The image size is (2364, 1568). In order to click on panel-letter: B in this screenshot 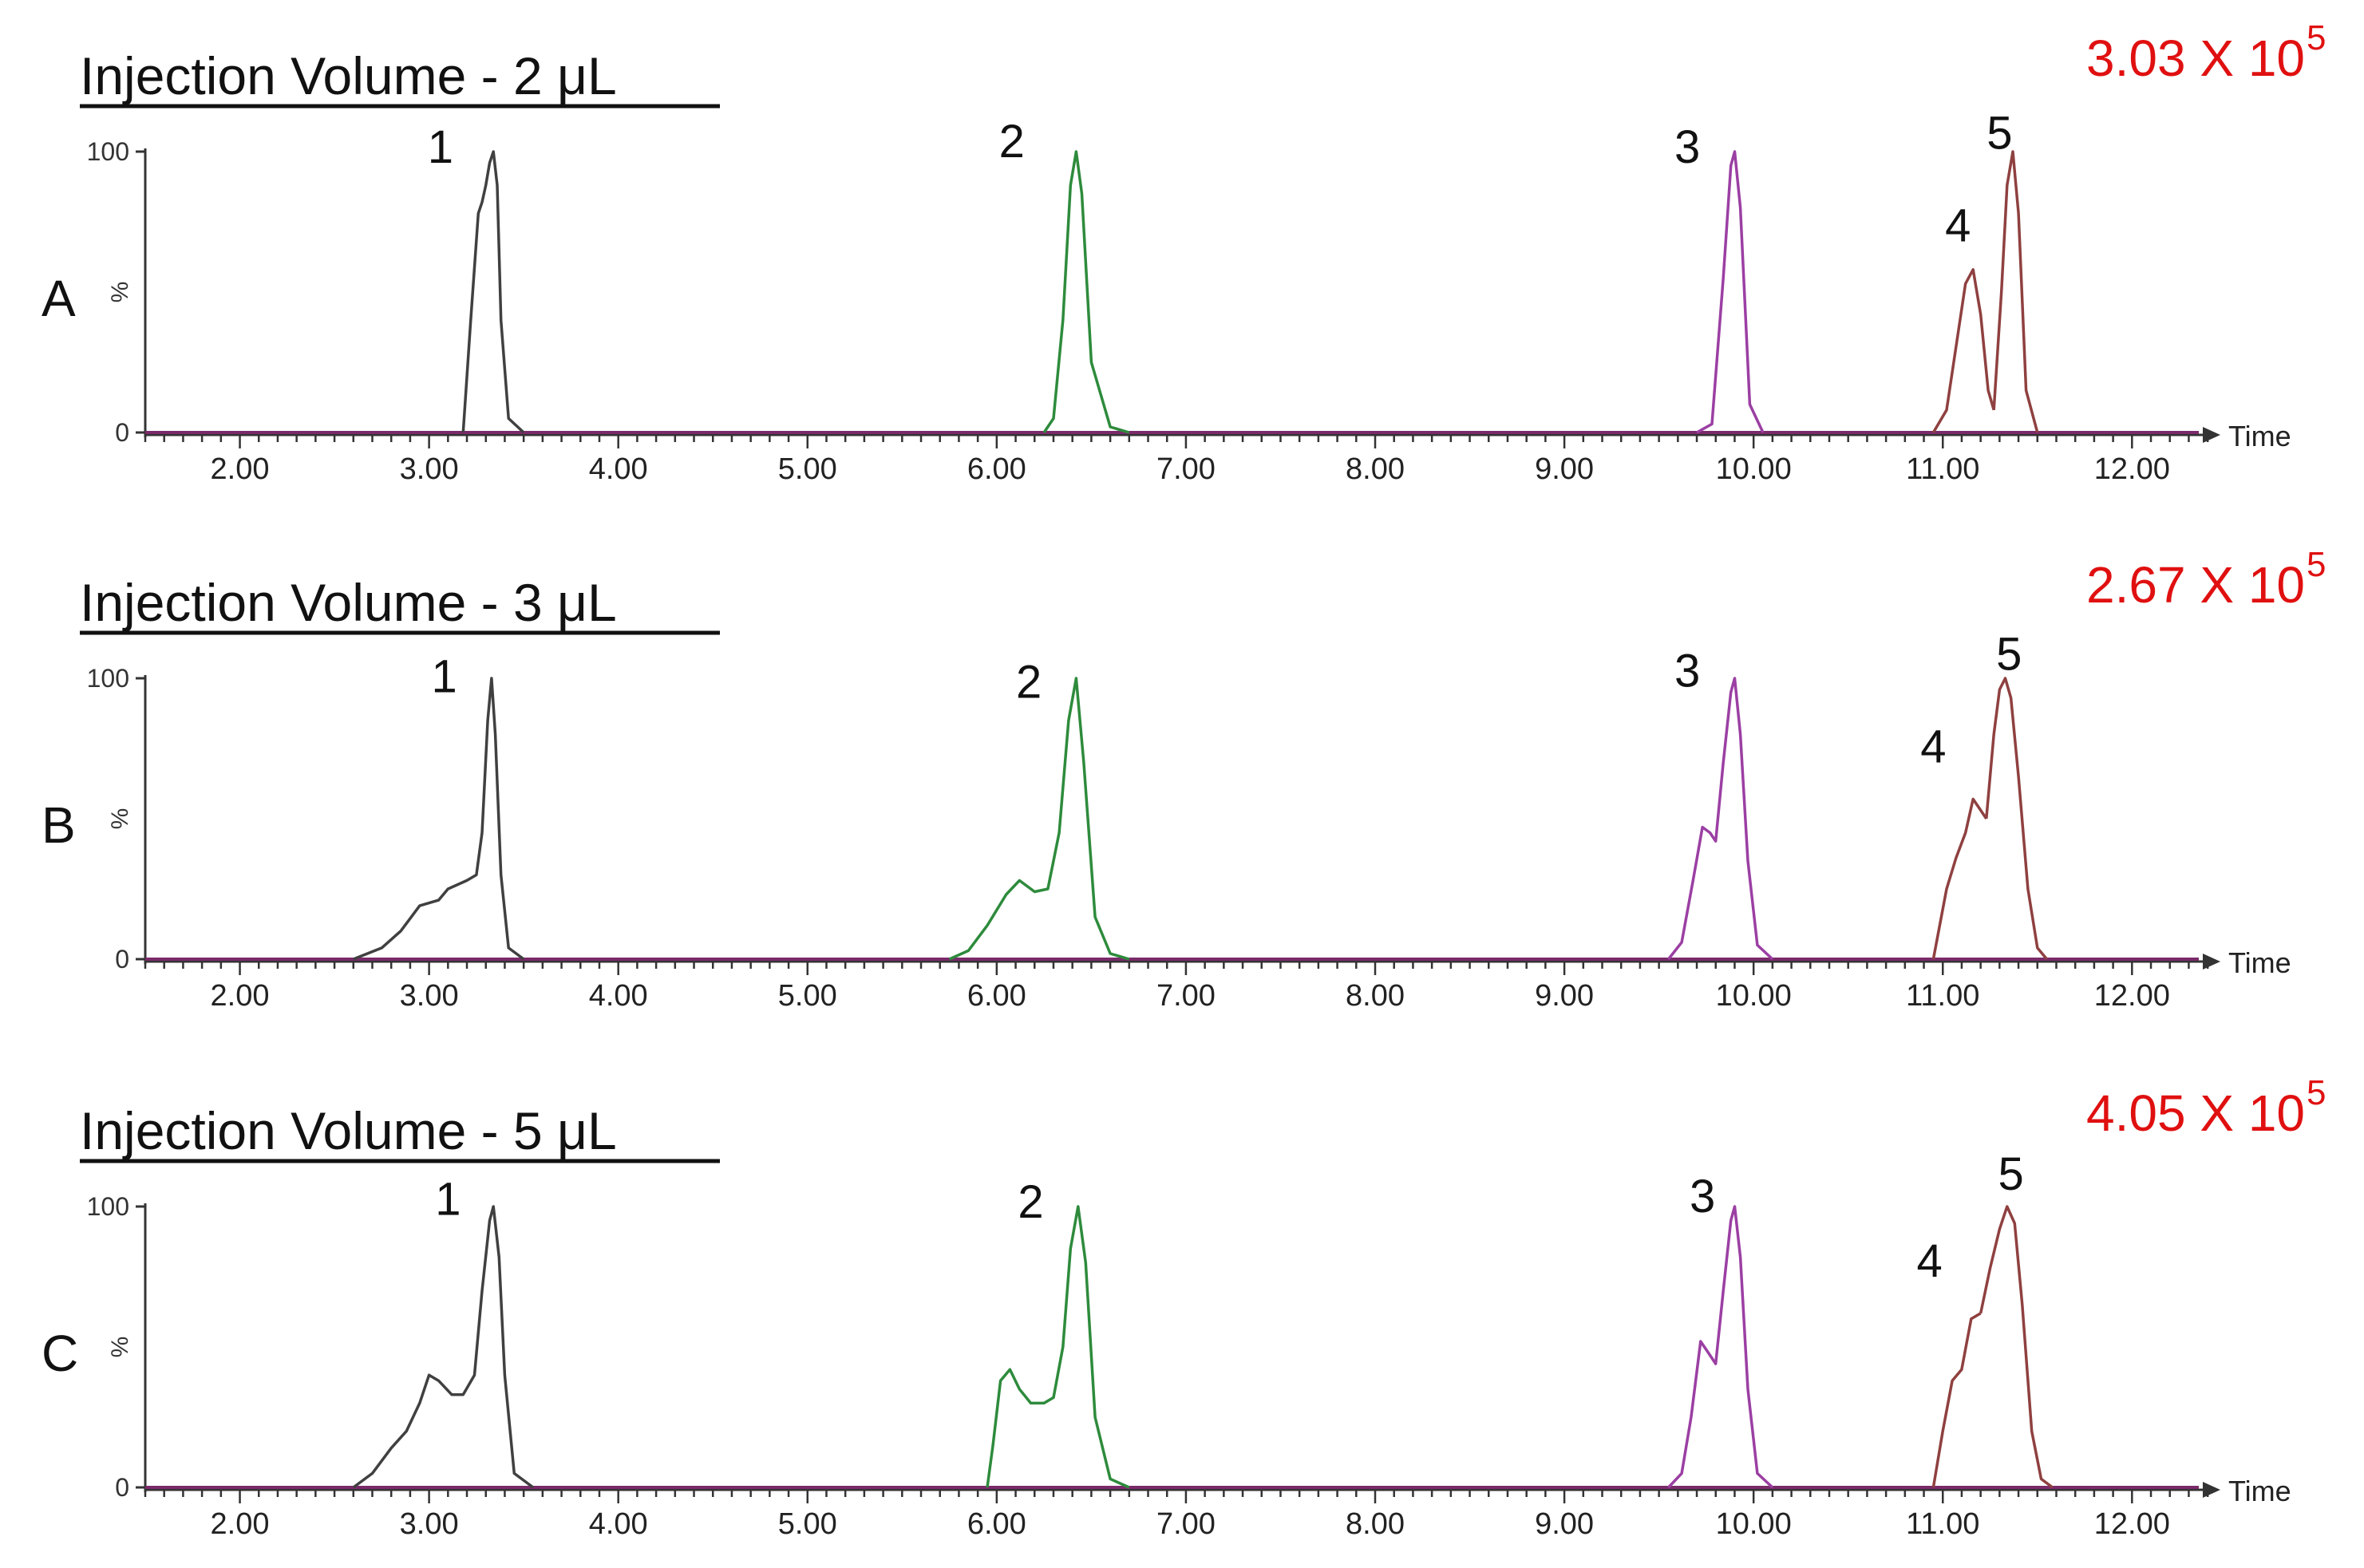, I will do `click(59, 825)`.